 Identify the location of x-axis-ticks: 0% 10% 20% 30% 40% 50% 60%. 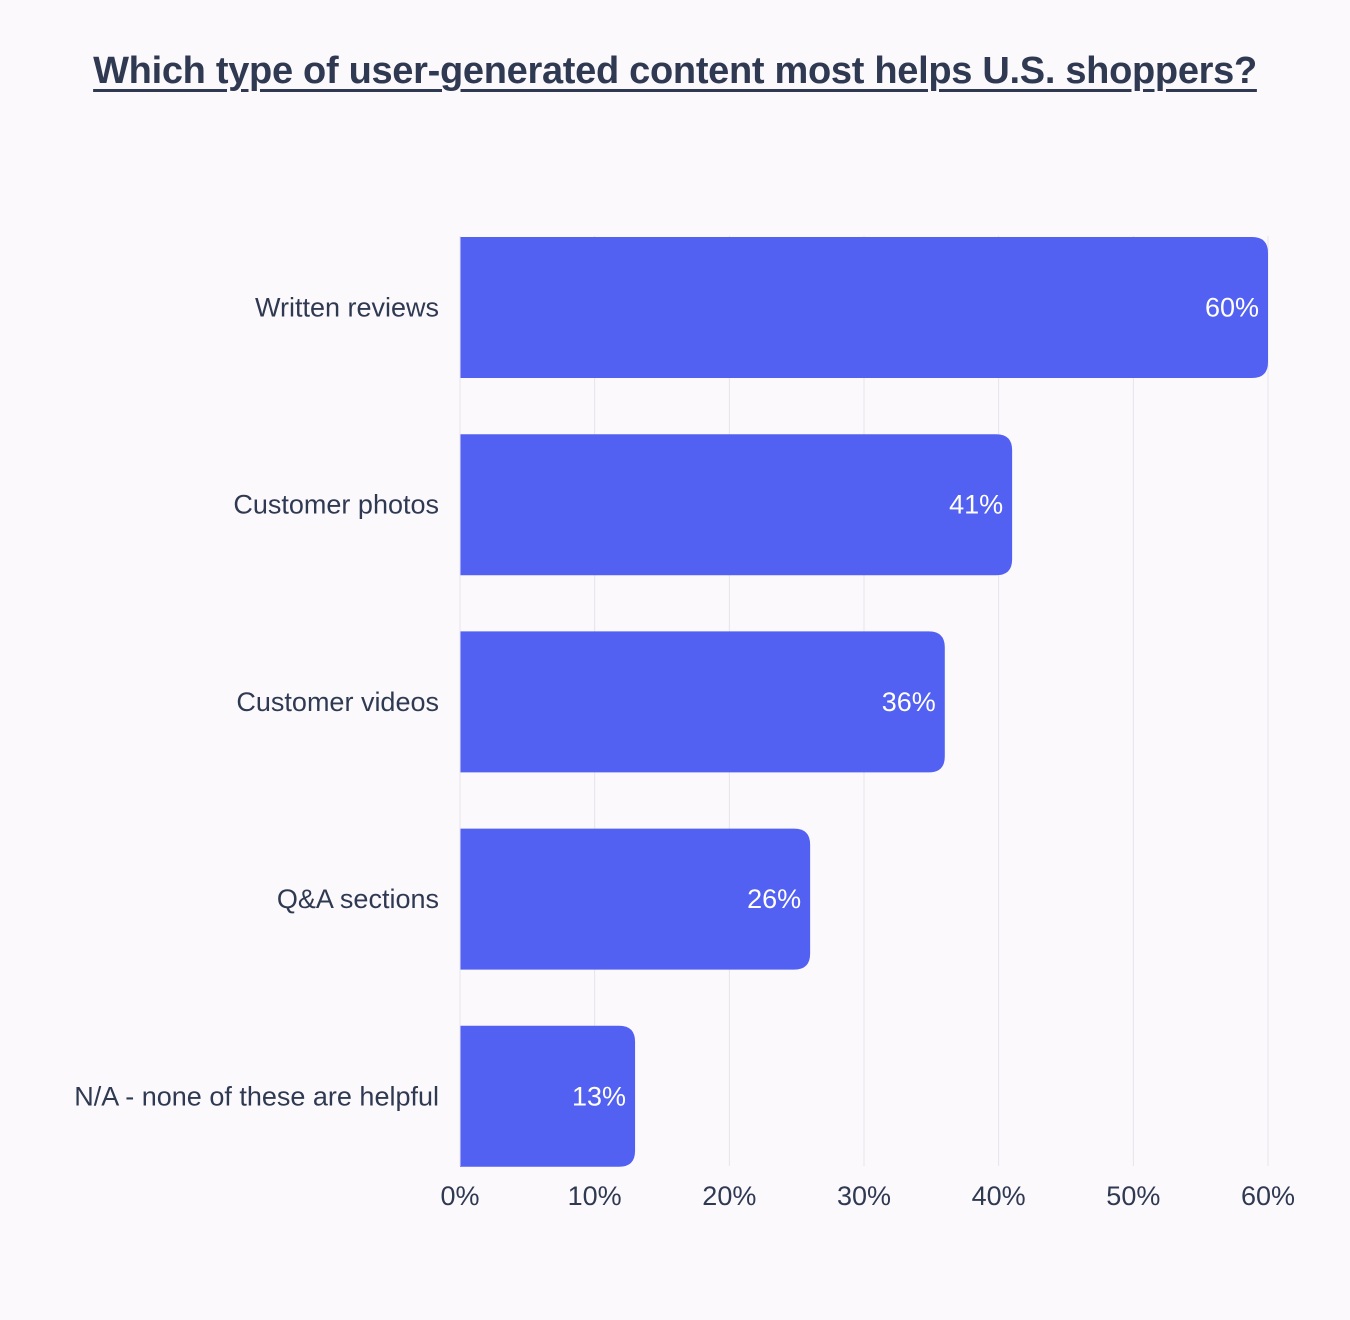
(867, 1196).